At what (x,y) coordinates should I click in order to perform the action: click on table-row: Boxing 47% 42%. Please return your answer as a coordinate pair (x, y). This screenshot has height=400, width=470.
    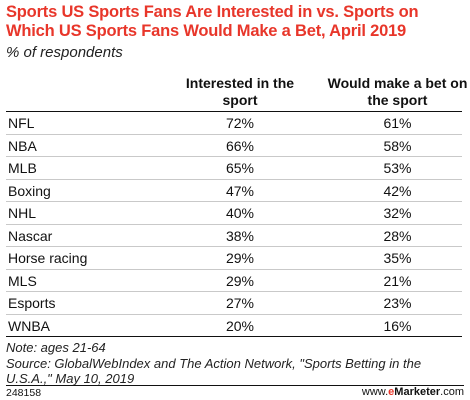
    Looking at the image, I should click on (234, 191).